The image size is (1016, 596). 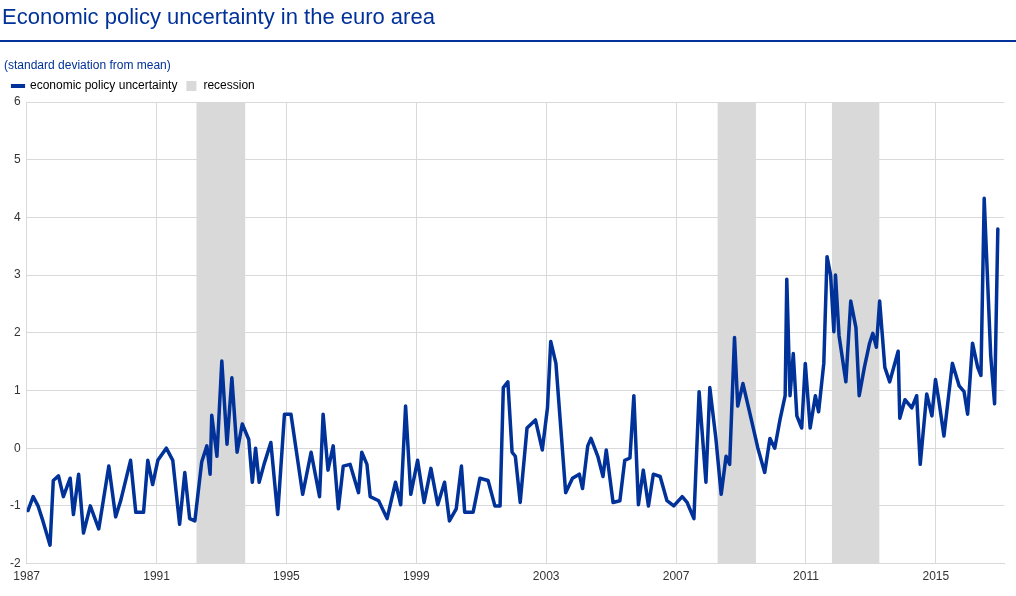 I want to click on x-tick-label: 1995, so click(x=287, y=576).